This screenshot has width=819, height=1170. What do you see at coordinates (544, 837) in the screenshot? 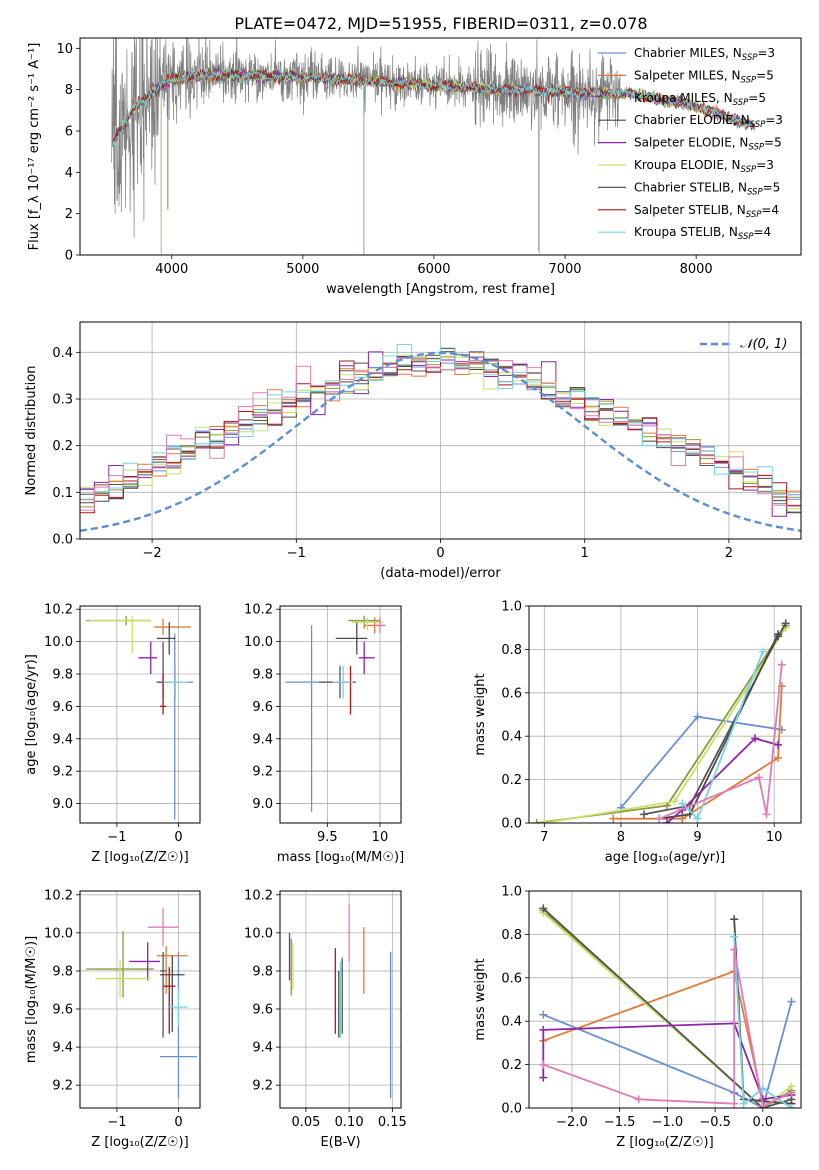
I see `x-tick-label: 7` at bounding box center [544, 837].